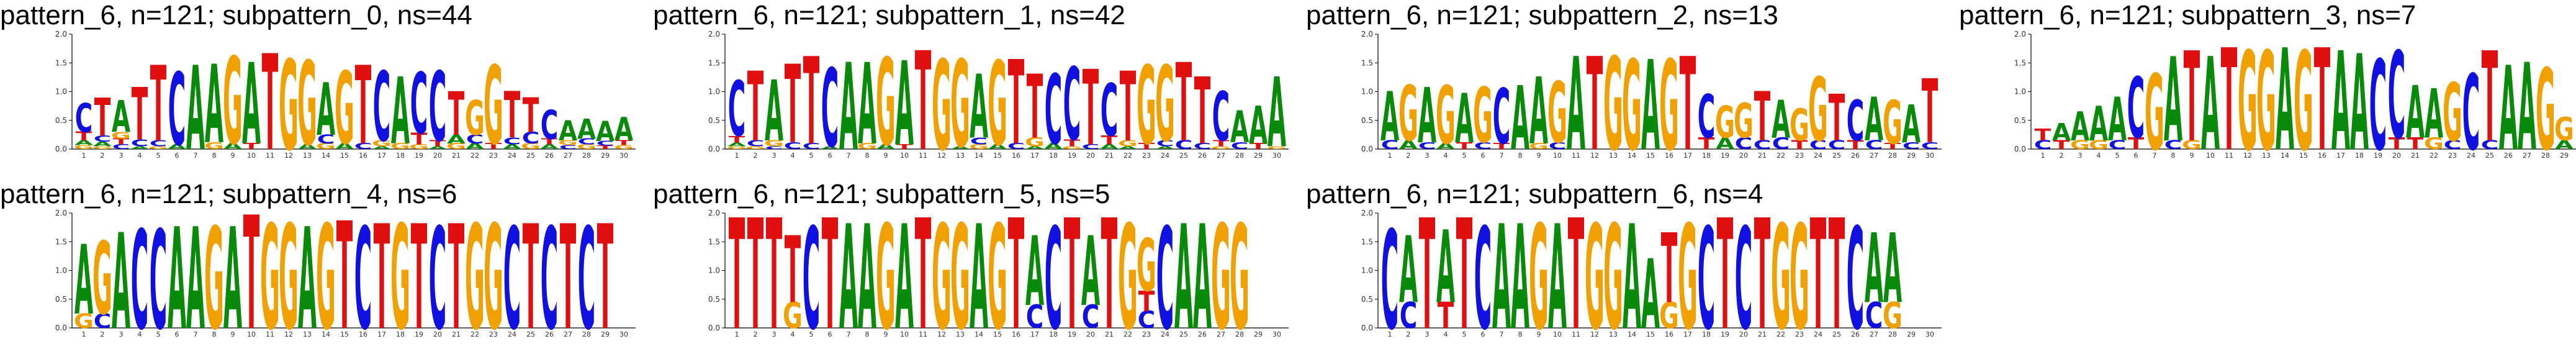 The image size is (2576, 354). Describe the element at coordinates (960, 156) in the screenshot. I see `x-tick-label: 13` at that location.